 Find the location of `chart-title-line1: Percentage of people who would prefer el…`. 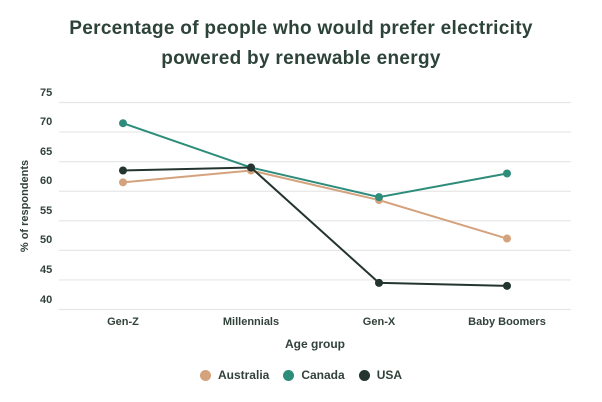

chart-title-line1: Percentage of people who would prefer el… is located at coordinates (301, 28).